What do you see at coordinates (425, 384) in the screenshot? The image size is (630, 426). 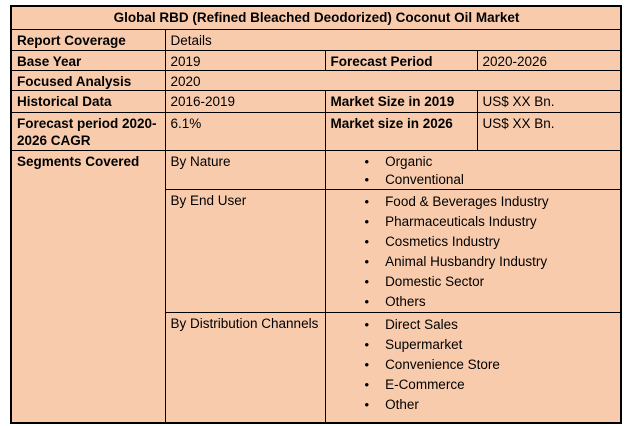 I see `list-item-label: E-Commerce` at bounding box center [425, 384].